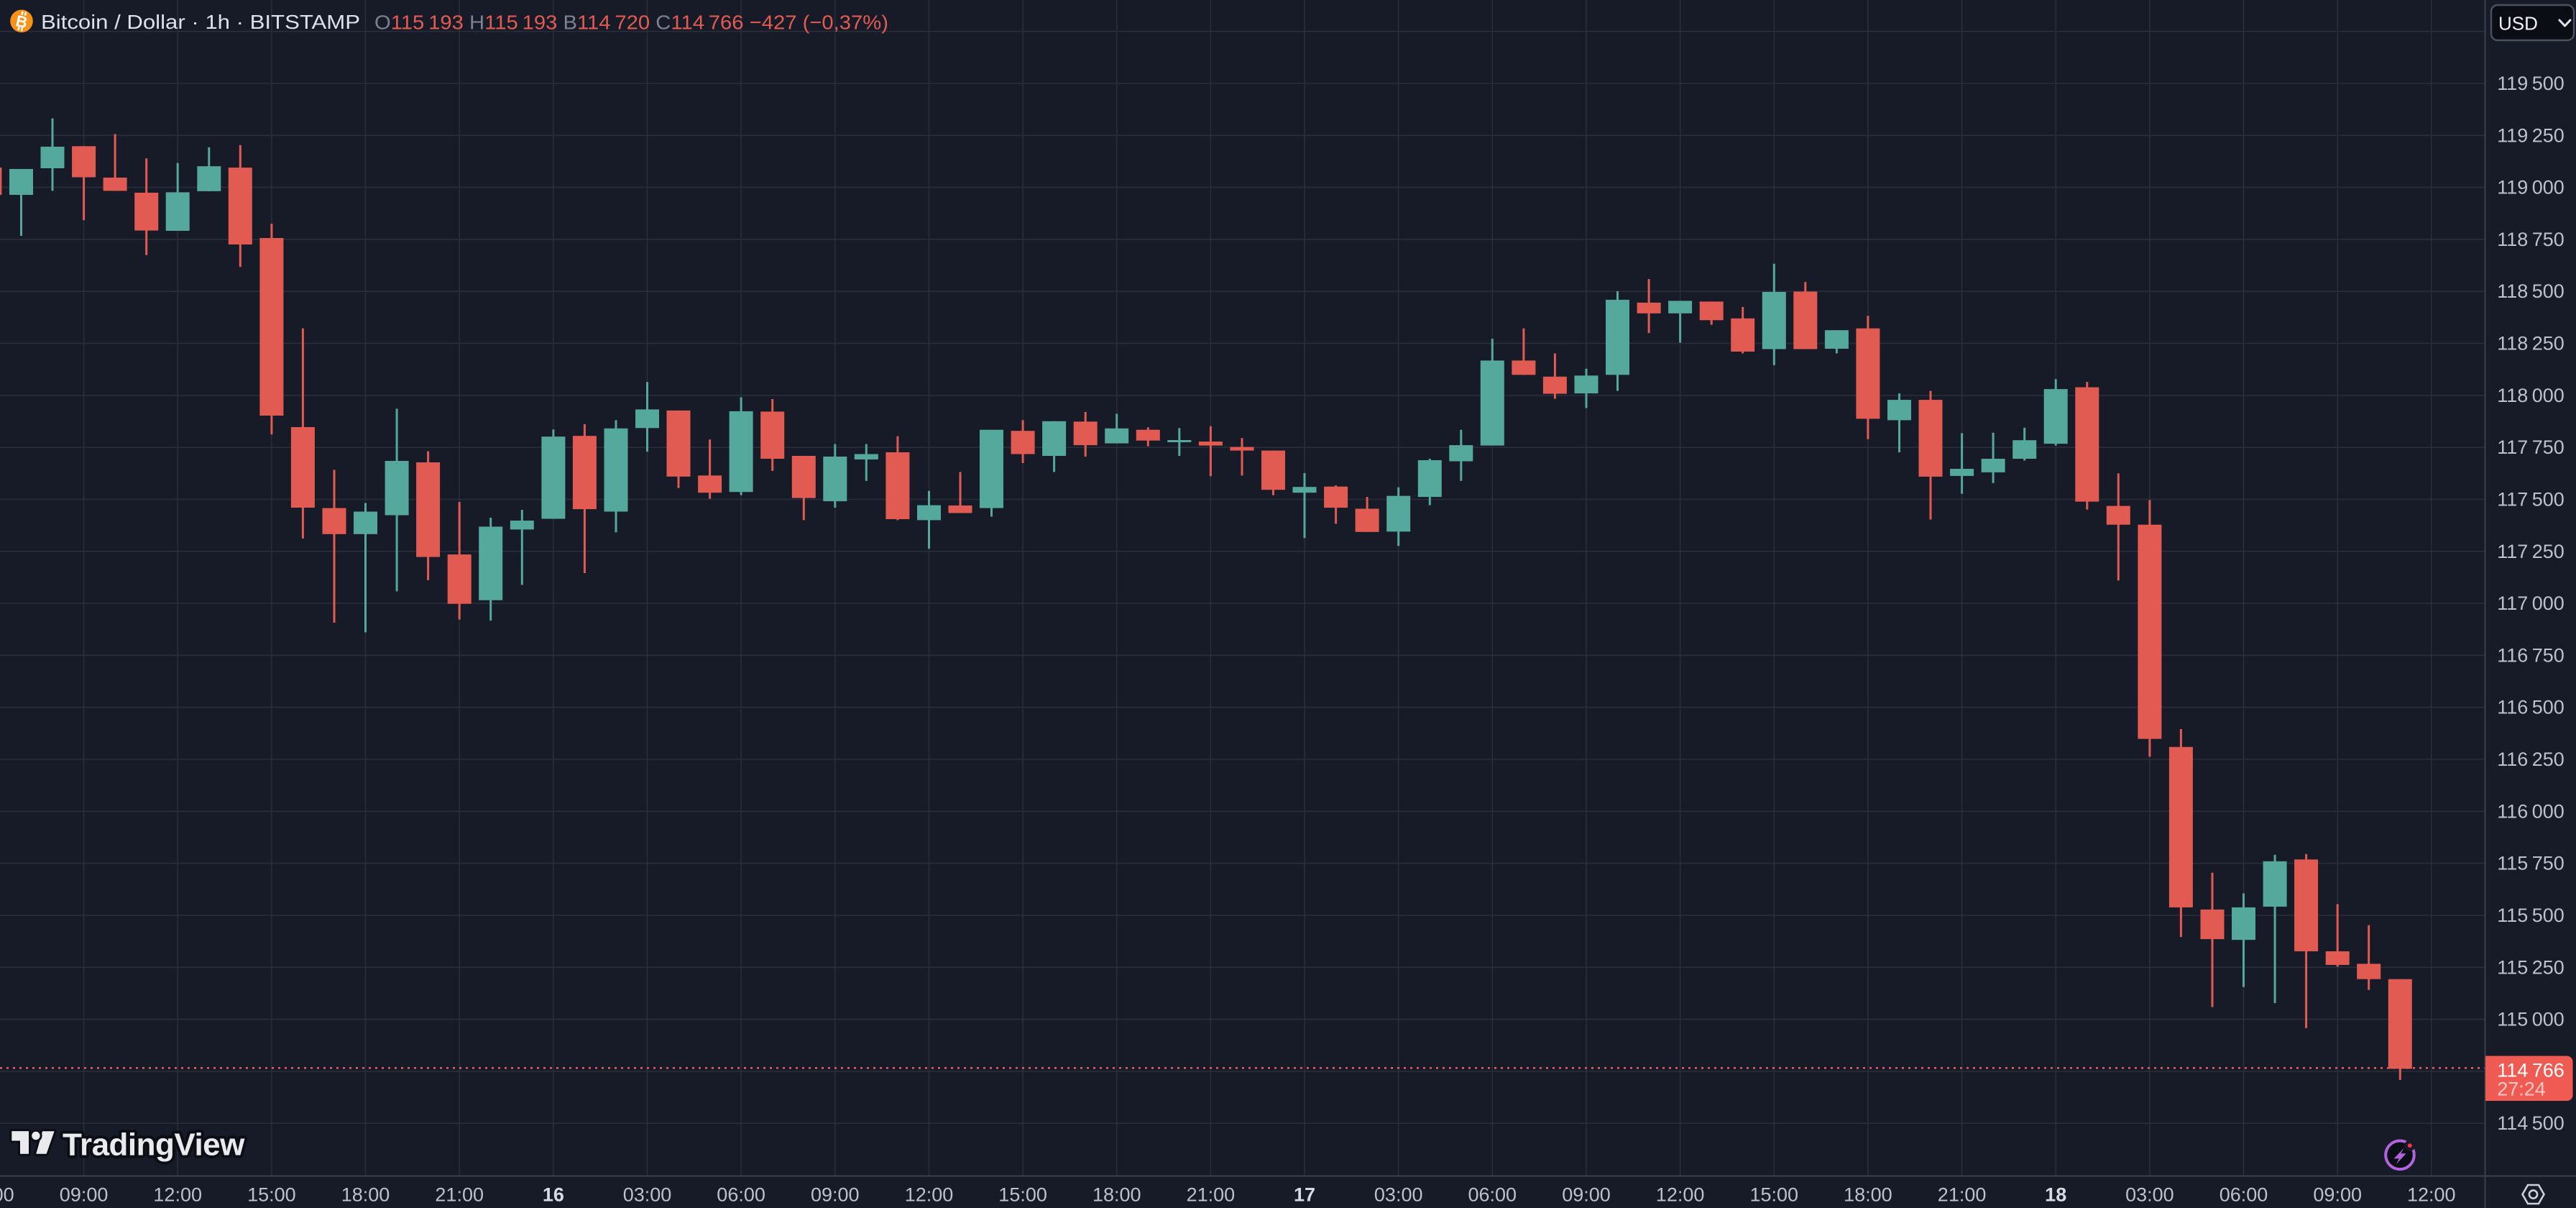 The image size is (2576, 1208). Describe the element at coordinates (2530, 759) in the screenshot. I see `svg-text: 116 250` at that location.